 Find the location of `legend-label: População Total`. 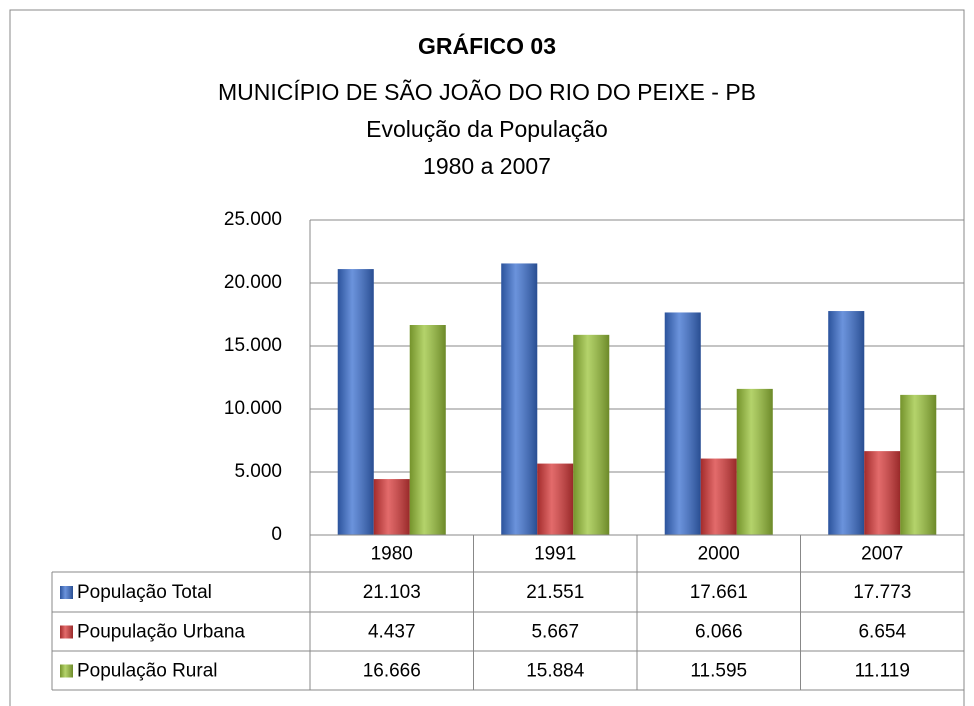

legend-label: População Total is located at coordinates (144, 592).